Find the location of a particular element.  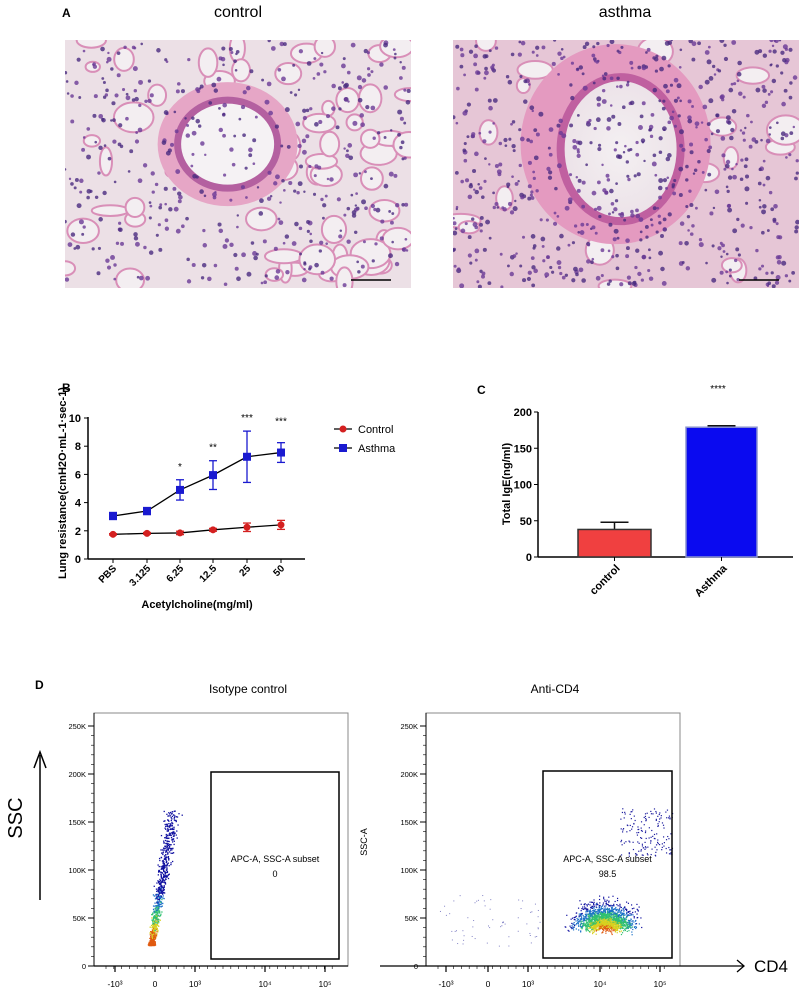

y-tick-label: 150 is located at coordinates (523, 449).